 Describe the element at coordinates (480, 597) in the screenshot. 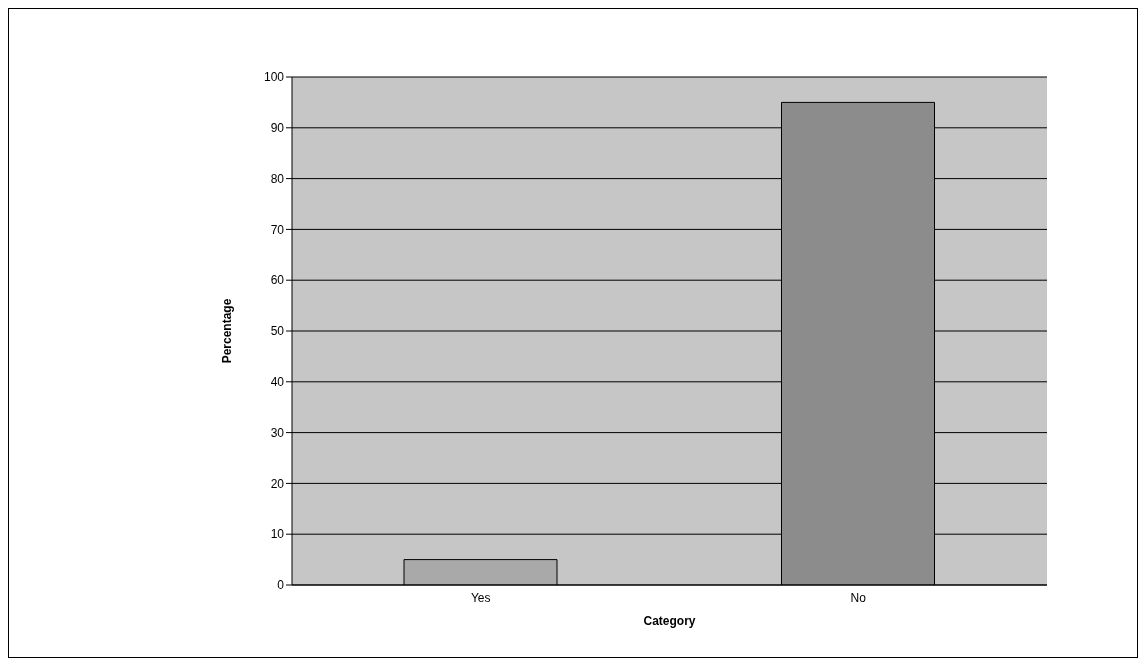

I see `x-tick-label: Yes` at that location.